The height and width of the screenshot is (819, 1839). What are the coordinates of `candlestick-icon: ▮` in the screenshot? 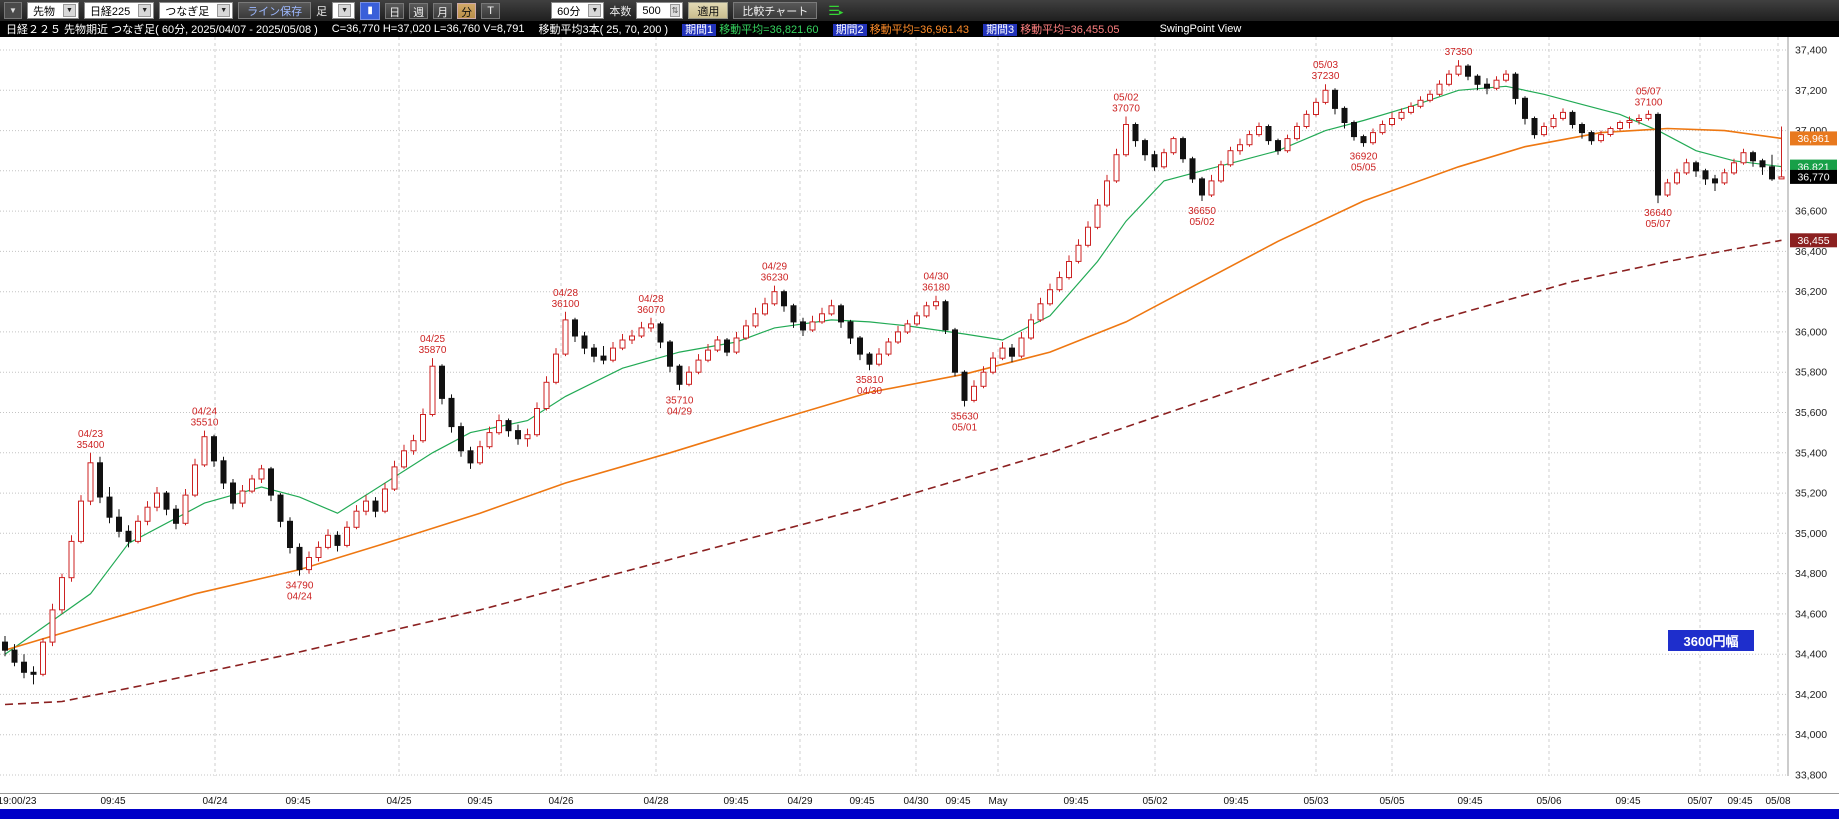 It's located at (370, 10).